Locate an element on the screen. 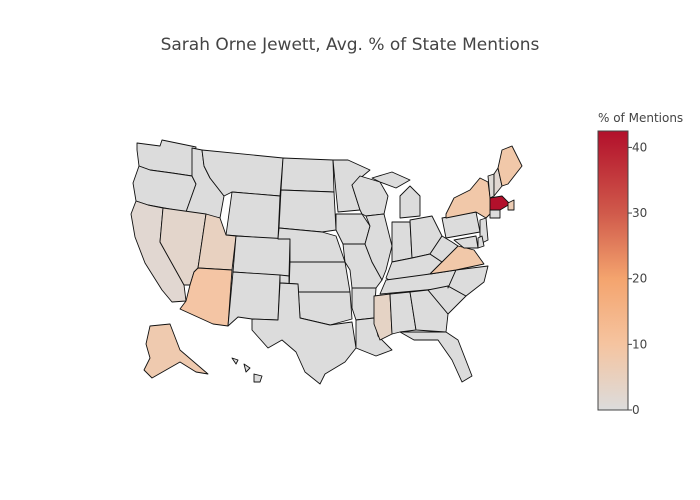 The width and height of the screenshot is (700, 500). state-me is located at coordinates (510, 166).